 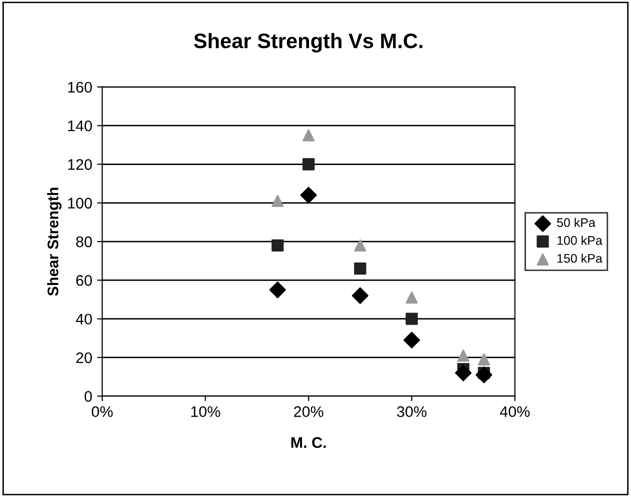 I want to click on x-tick-label: 30%, so click(x=411, y=412).